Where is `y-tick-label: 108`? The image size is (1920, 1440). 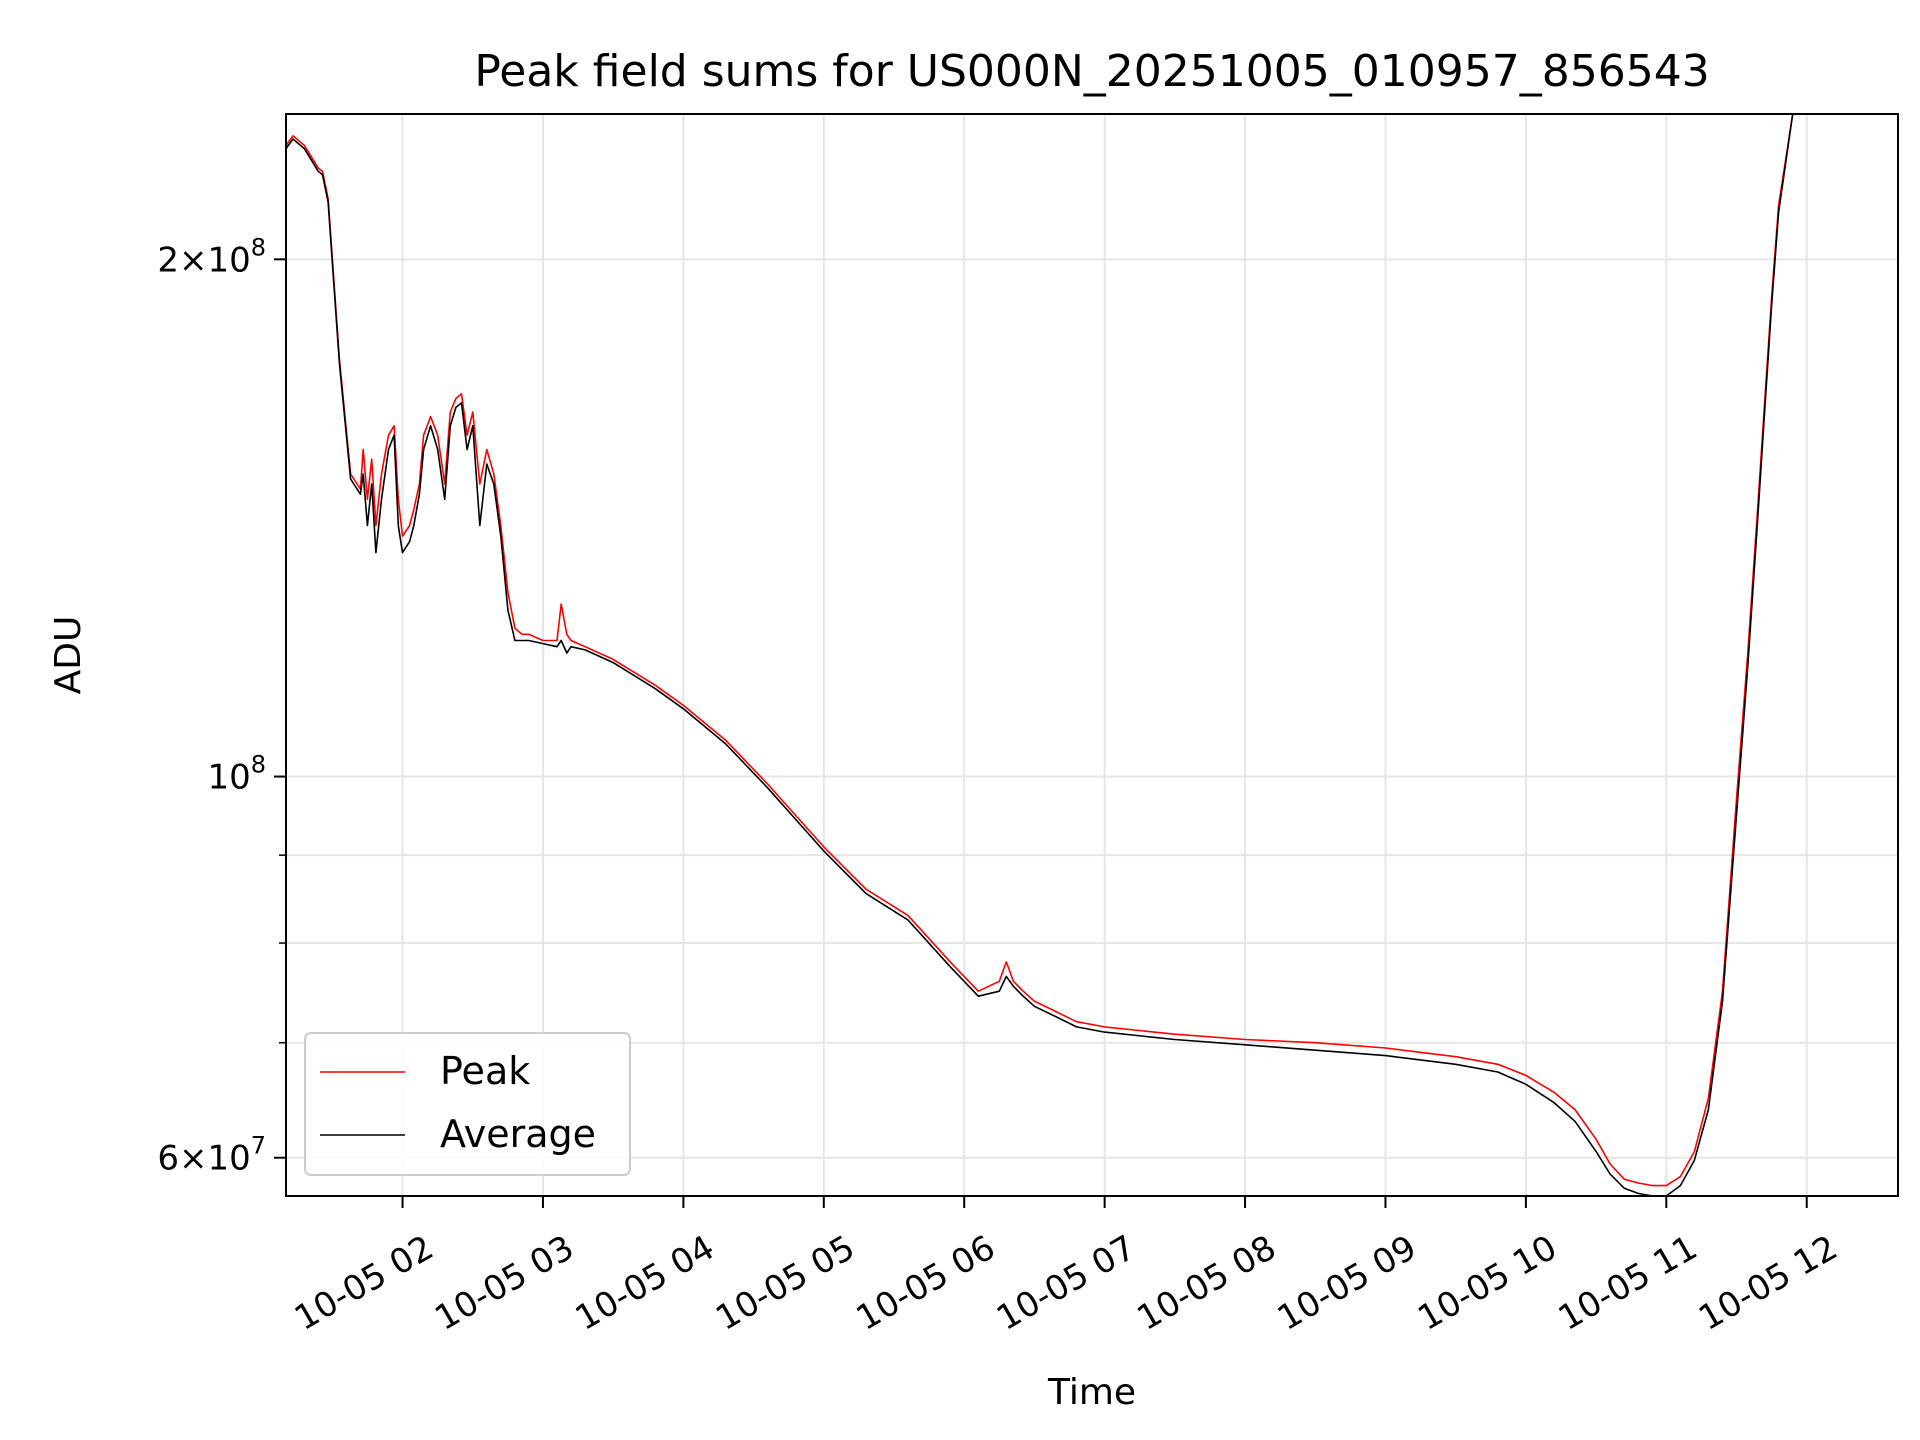 y-tick-label: 108 is located at coordinates (236, 774).